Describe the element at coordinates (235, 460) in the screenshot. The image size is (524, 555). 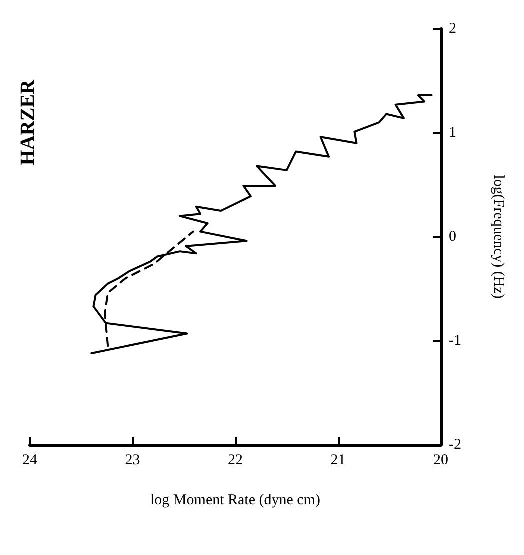
I see `x-tick-label: 22` at that location.